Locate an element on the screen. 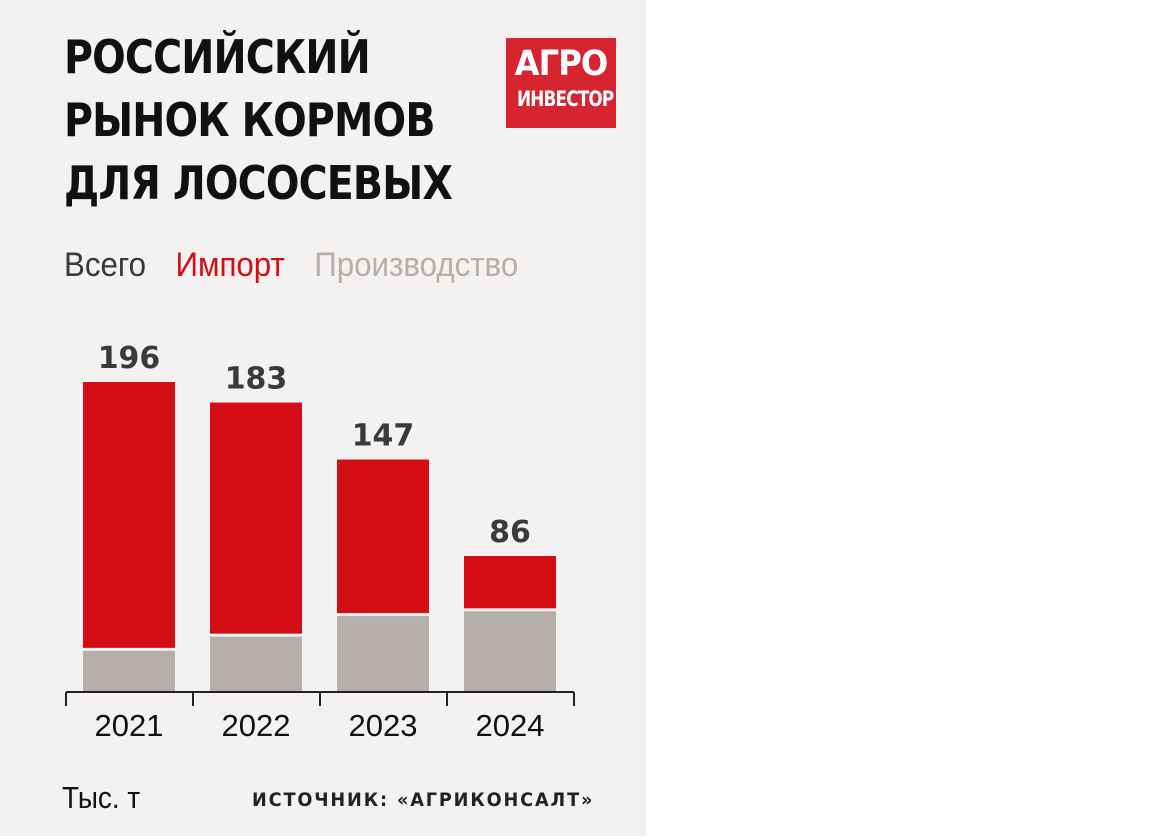 The height and width of the screenshot is (836, 1174). bar-import-2022 is located at coordinates (256, 518).